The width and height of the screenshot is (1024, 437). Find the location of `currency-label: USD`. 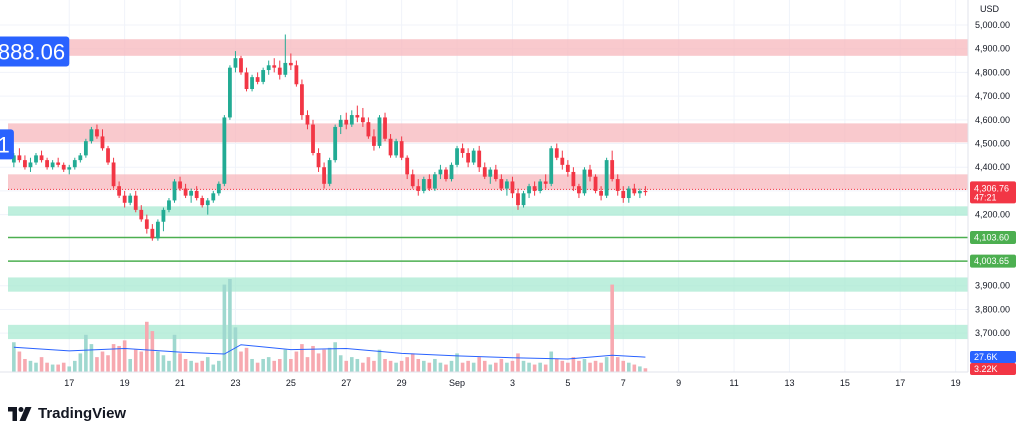

currency-label: USD is located at coordinates (990, 9).